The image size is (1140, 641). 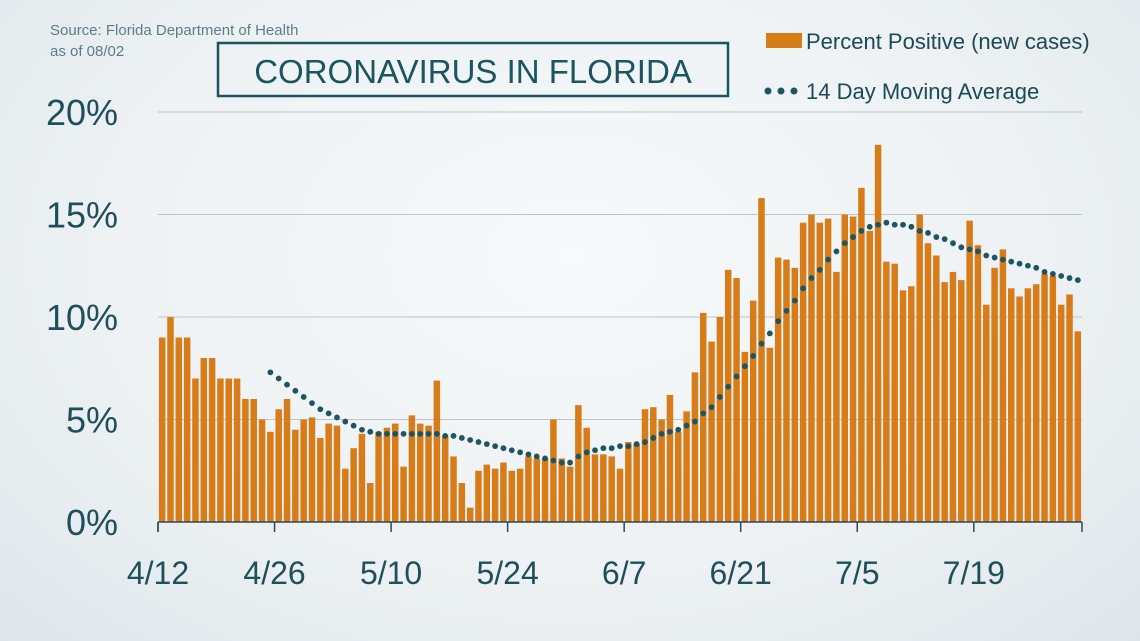 What do you see at coordinates (82, 317) in the screenshot?
I see `y-tick-label-2: 10%` at bounding box center [82, 317].